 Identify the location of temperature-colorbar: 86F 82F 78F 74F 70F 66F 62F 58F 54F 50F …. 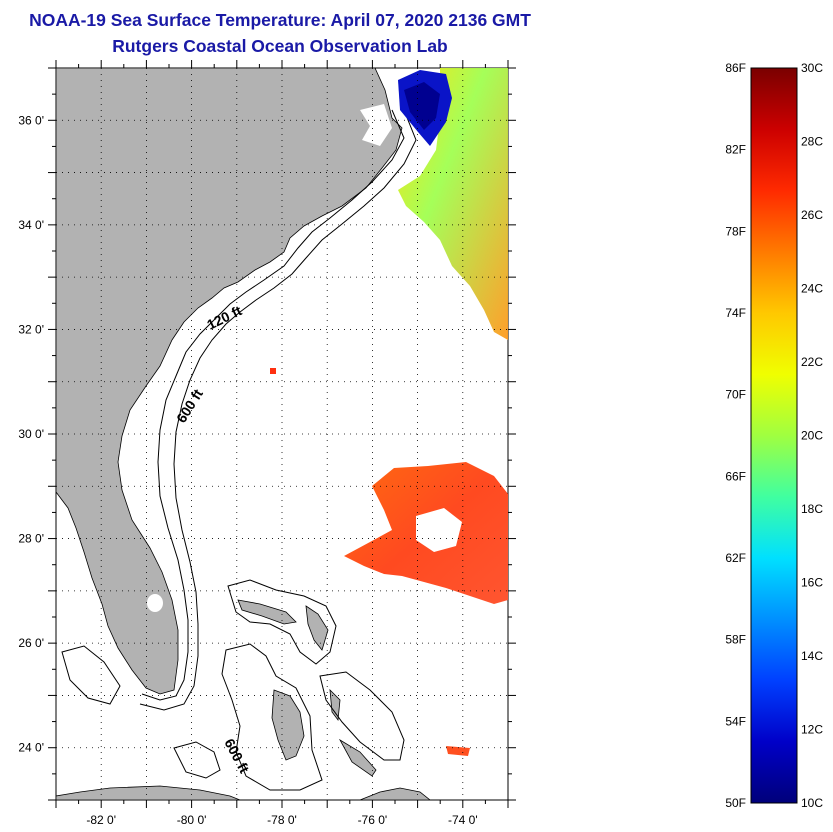
(774, 435).